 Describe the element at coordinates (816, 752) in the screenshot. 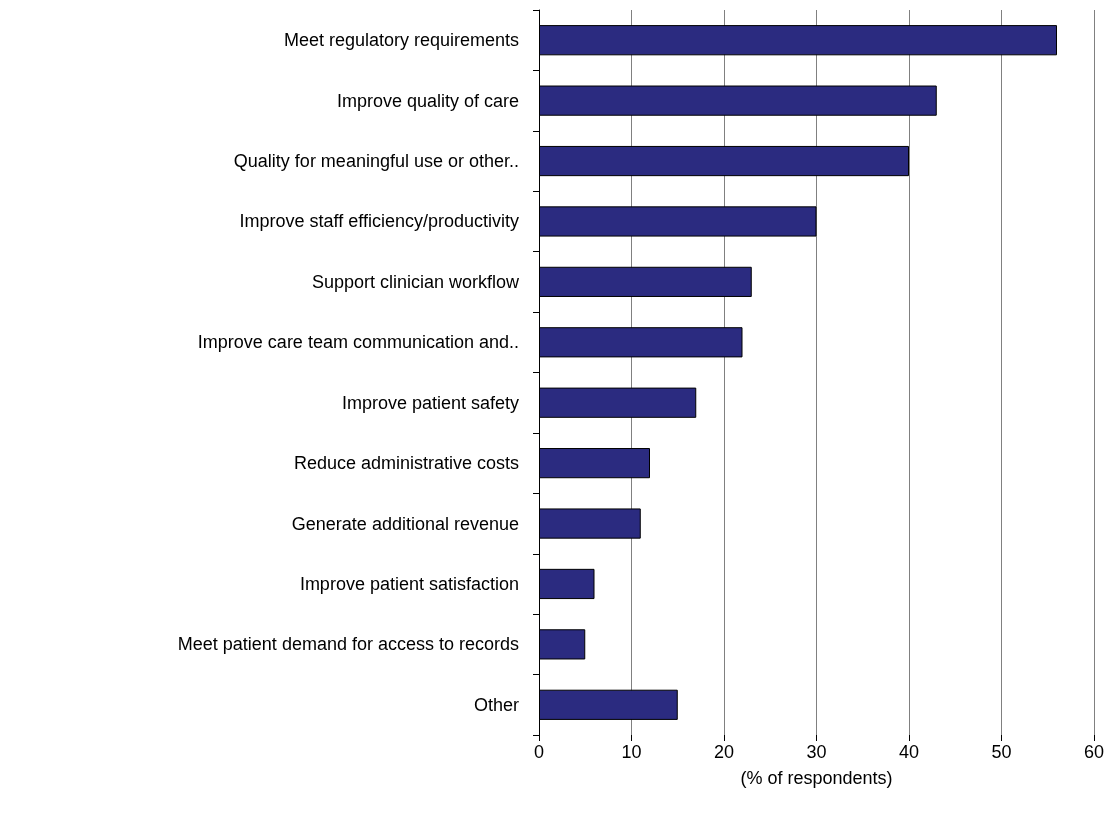

I see `x-tick-label: 30` at that location.